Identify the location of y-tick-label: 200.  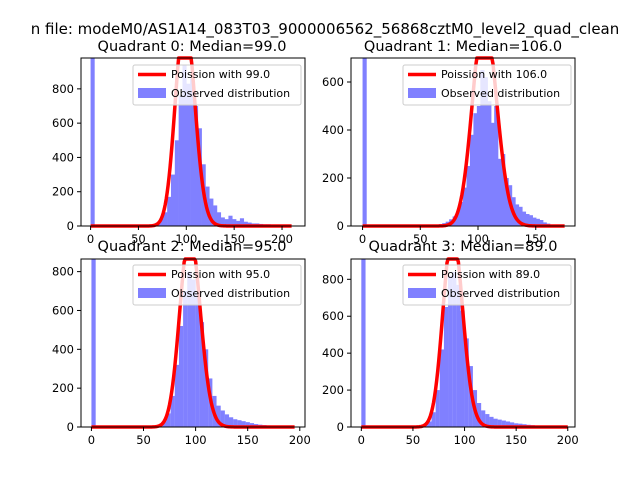
(333, 178).